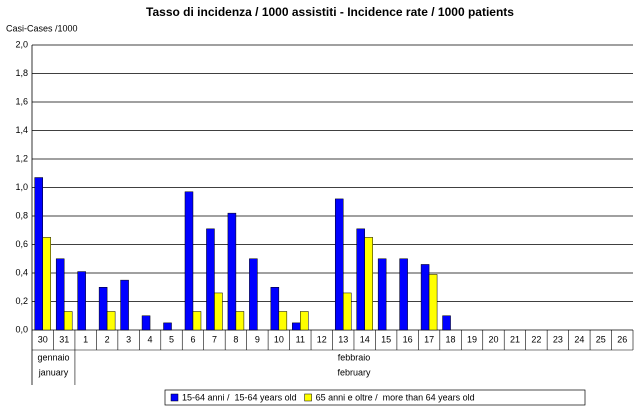 The height and width of the screenshot is (406, 637). I want to click on legend-box, so click(375, 397).